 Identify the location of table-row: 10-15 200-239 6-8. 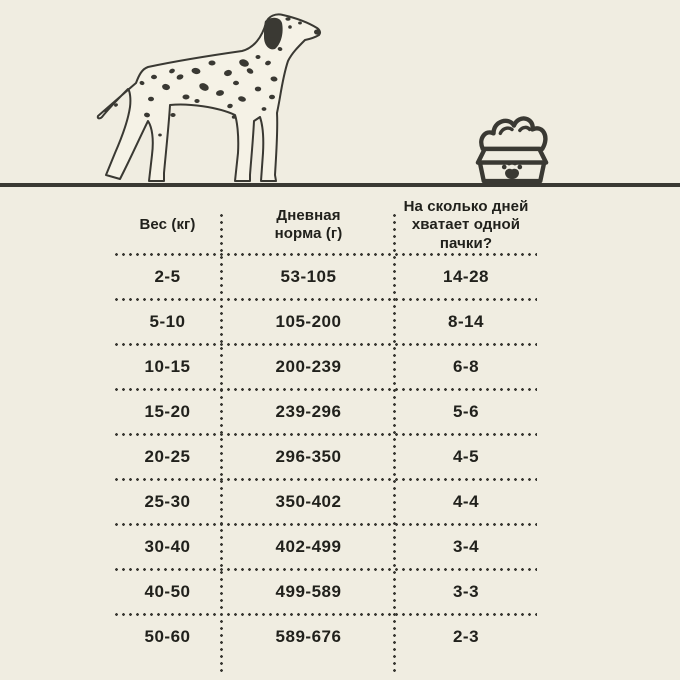
(325, 367).